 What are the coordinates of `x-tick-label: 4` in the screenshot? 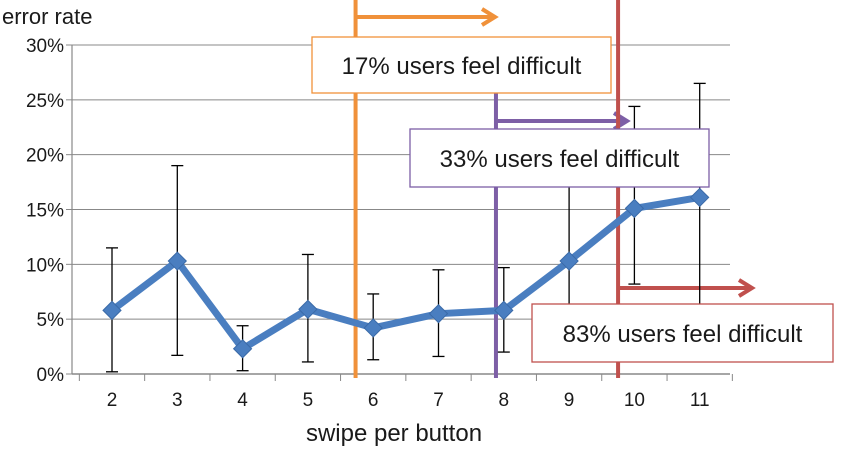 It's located at (242, 400).